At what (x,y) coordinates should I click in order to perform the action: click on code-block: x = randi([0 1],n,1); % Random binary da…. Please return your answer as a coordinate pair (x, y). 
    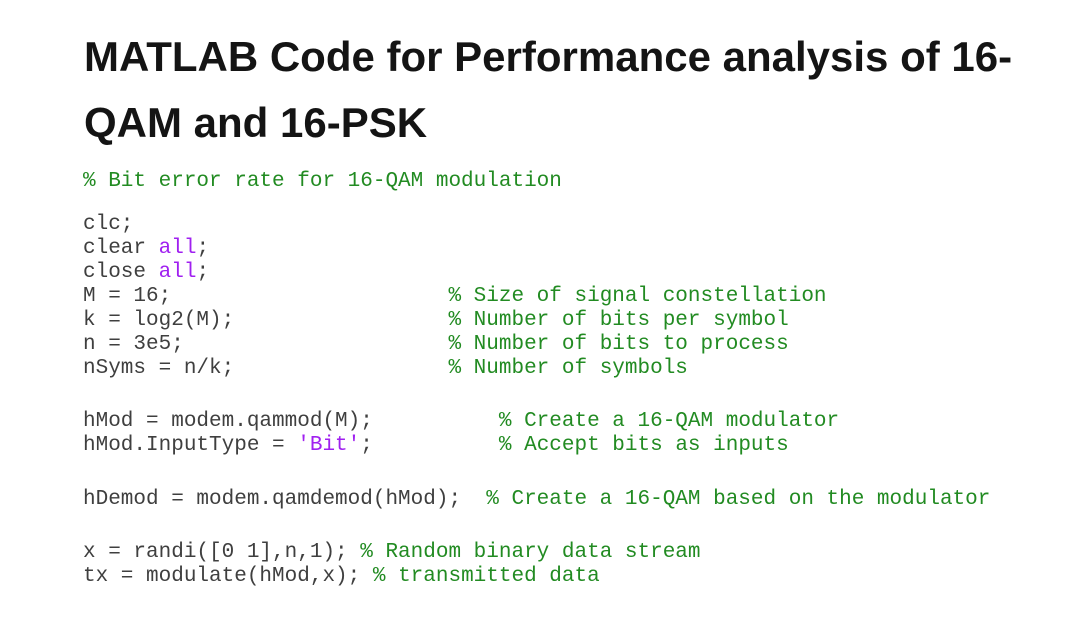
    Looking at the image, I should click on (578, 565).